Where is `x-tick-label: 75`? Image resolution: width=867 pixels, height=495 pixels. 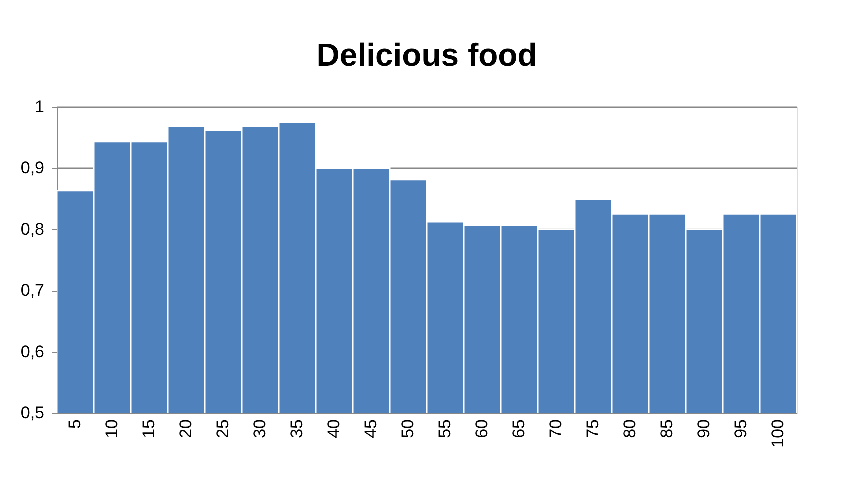 x-tick-label: 75 is located at coordinates (593, 429).